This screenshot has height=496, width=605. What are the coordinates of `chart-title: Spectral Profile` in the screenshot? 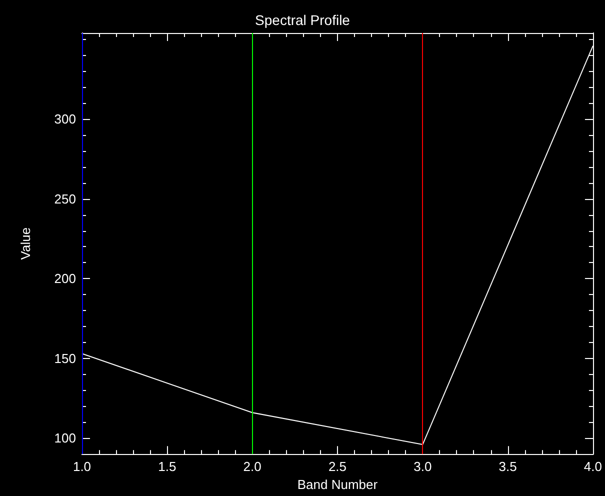 It's located at (302, 20).